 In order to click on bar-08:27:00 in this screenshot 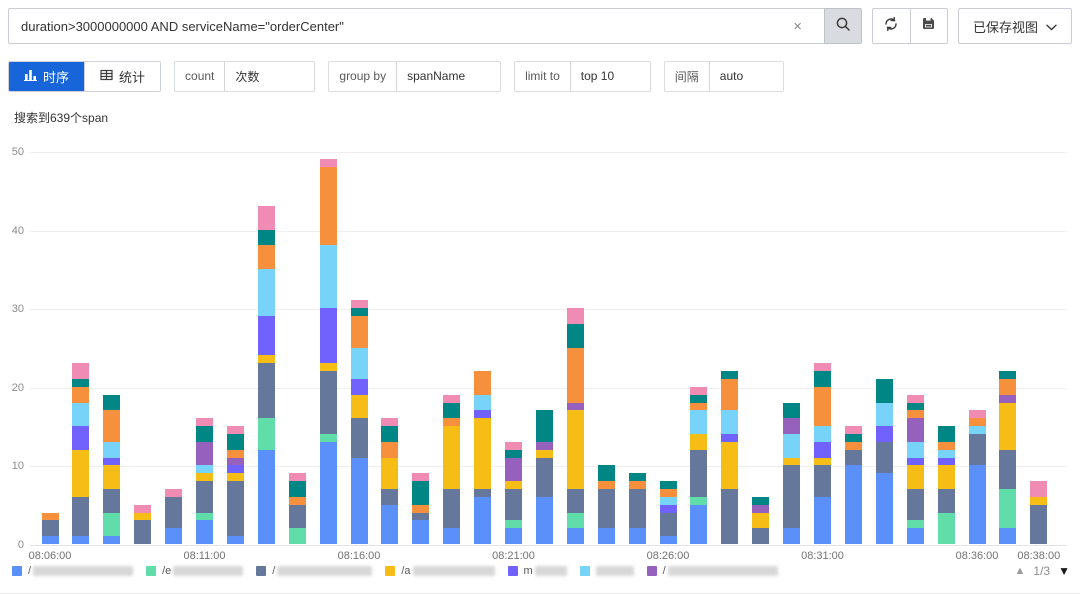, I will do `click(699, 465)`.